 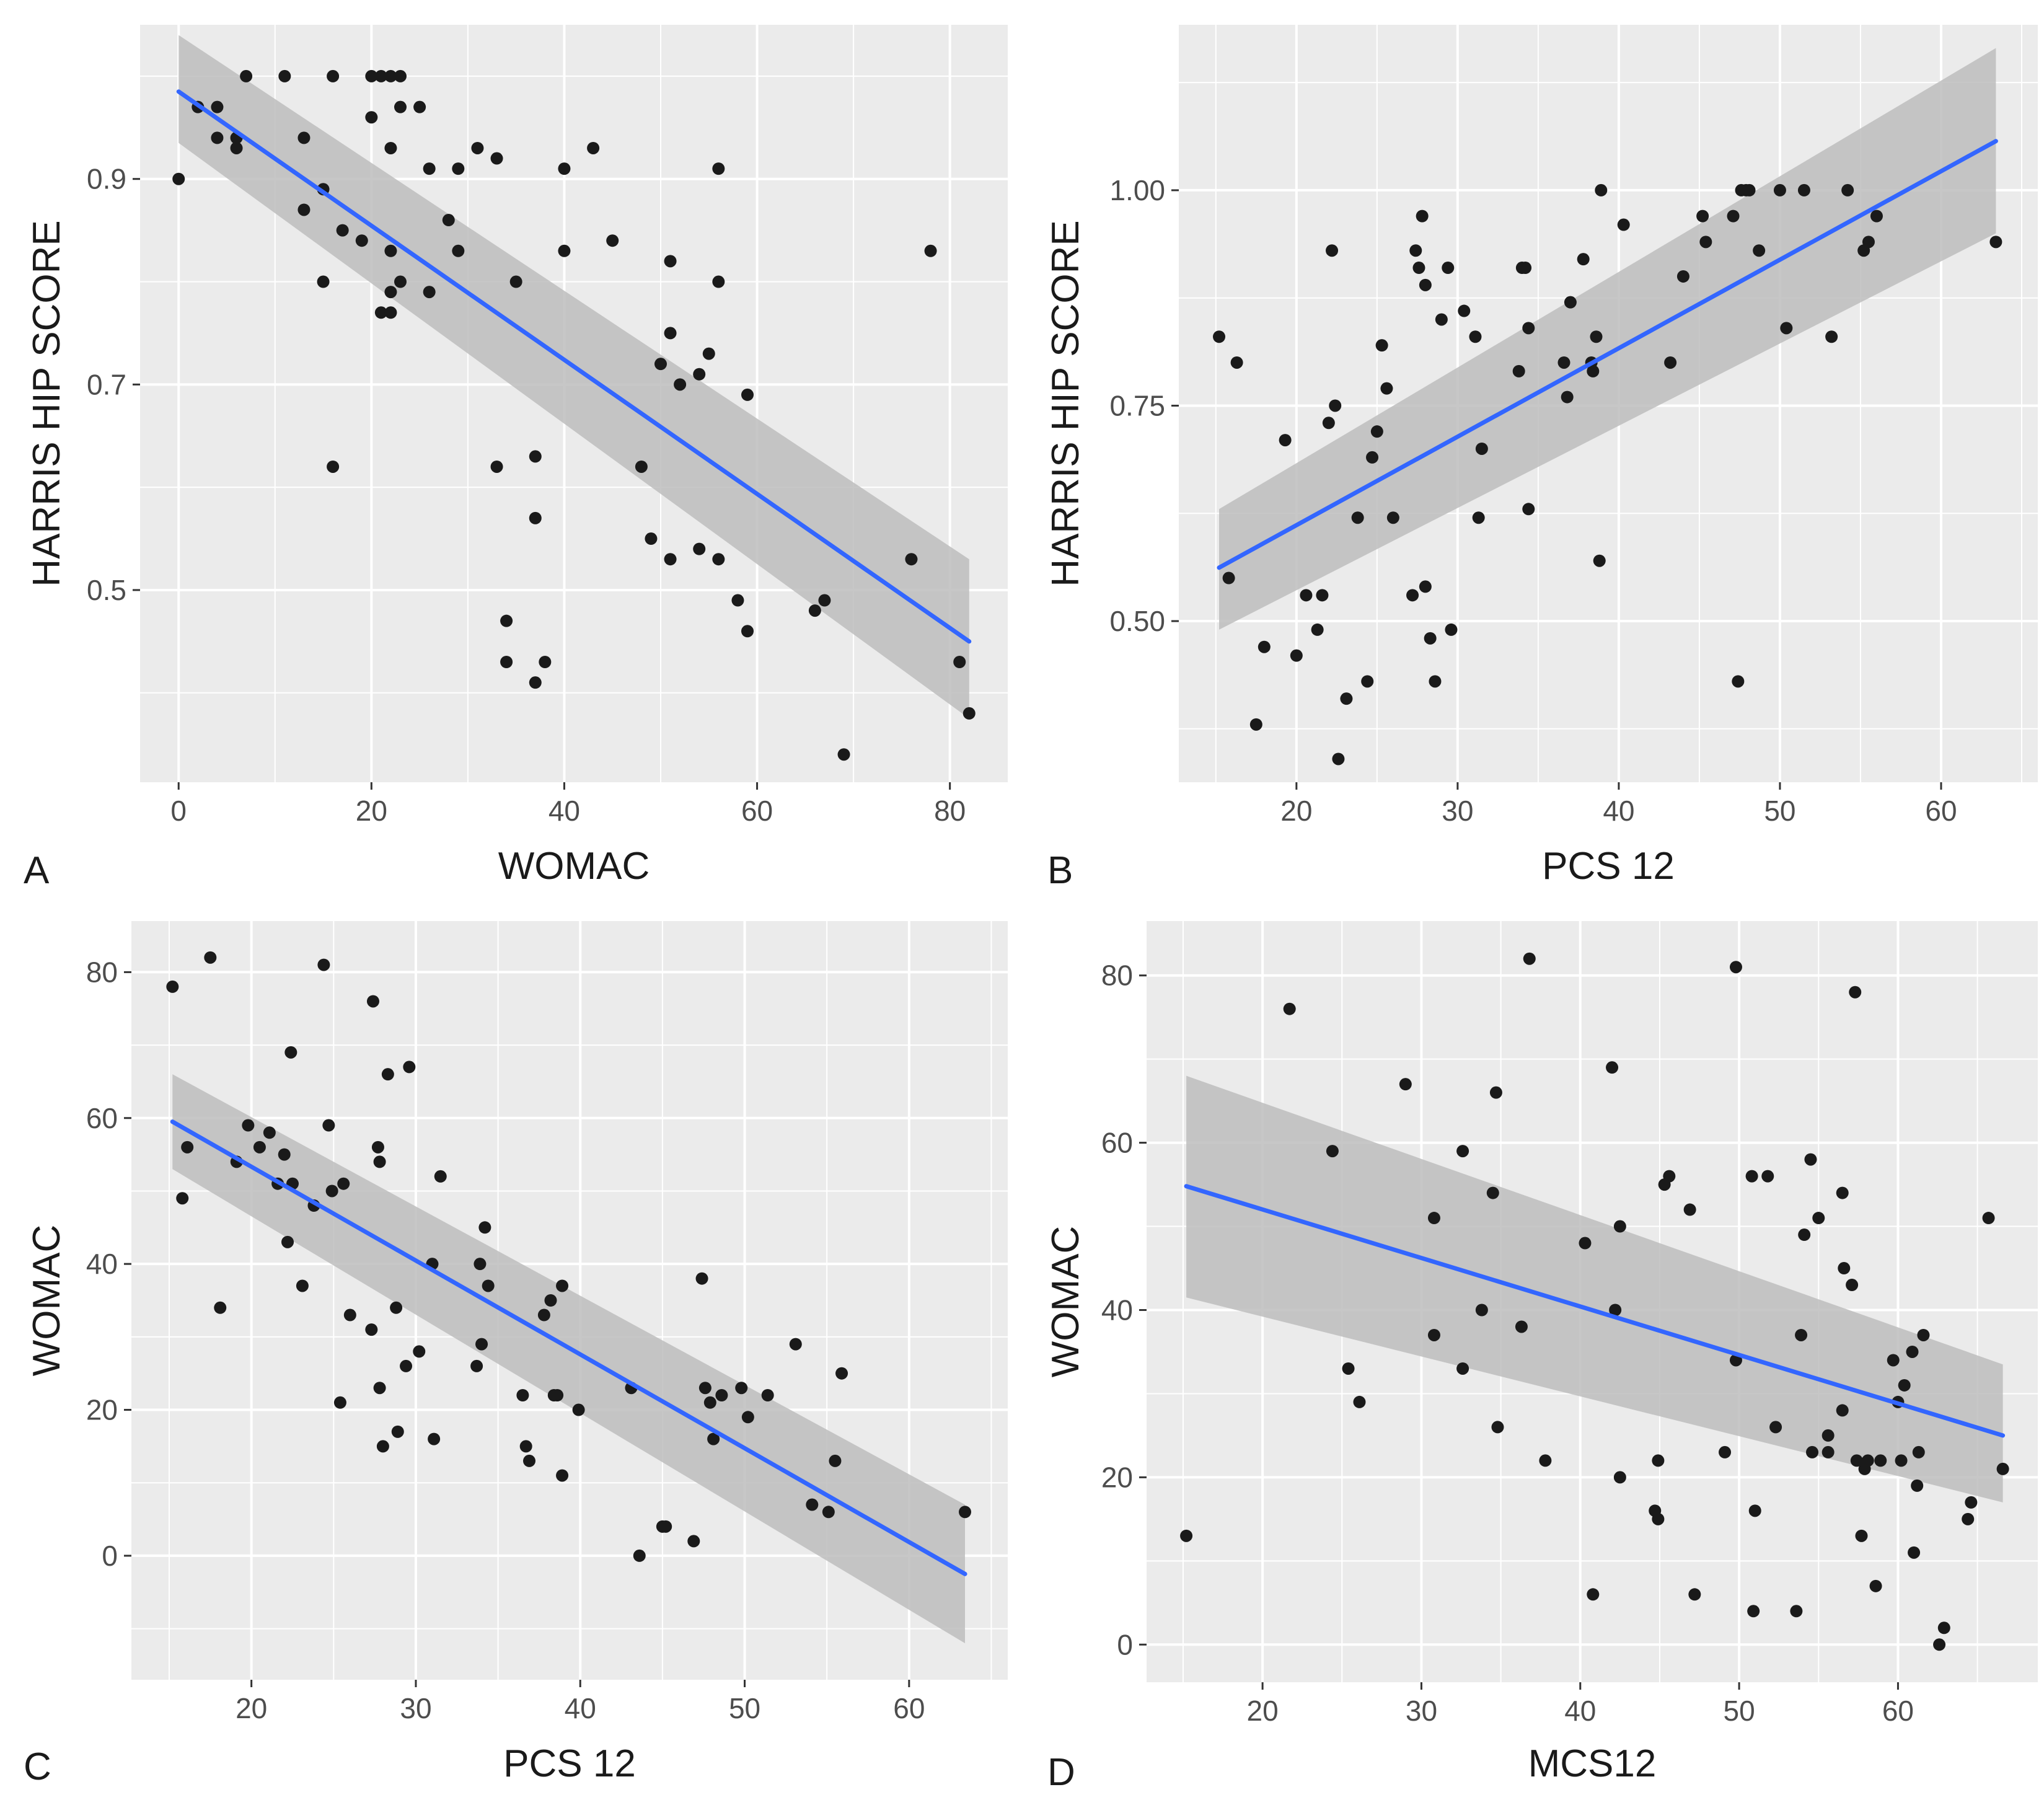 I want to click on panel-a-x-tick-label: 40, so click(x=564, y=811).